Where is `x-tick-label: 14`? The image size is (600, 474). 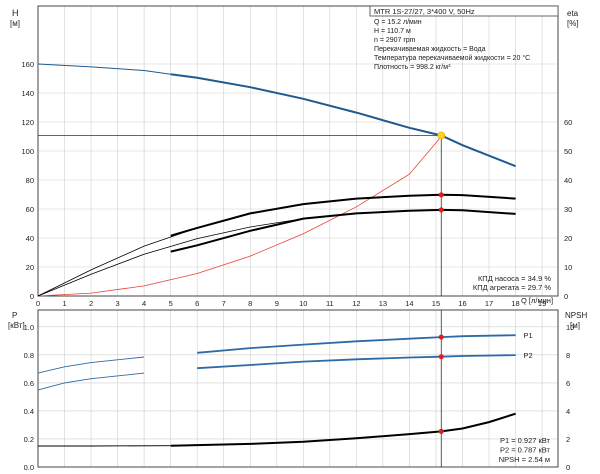
x-tick-label: 14 is located at coordinates (409, 303).